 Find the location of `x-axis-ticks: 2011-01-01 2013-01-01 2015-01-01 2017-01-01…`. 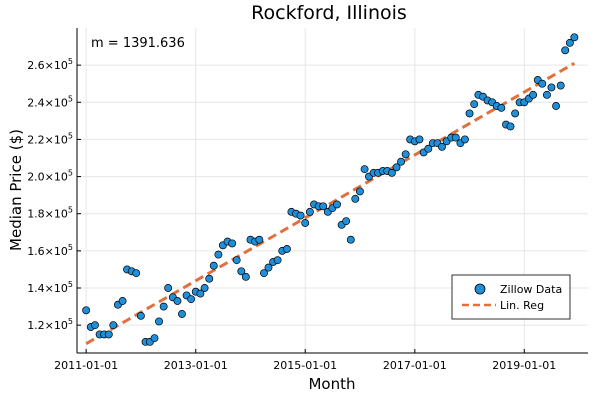

x-axis-ticks: 2011-01-01 2013-01-01 2015-01-01 2017-01-01… is located at coordinates (305, 360).